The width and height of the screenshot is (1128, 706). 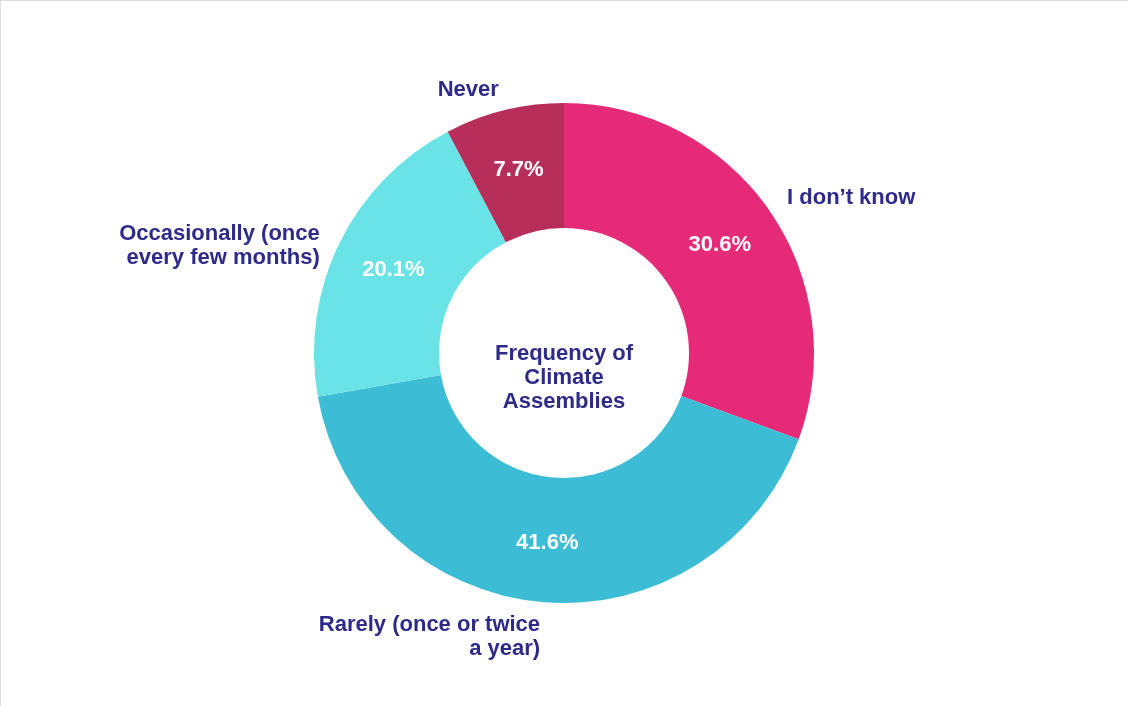 What do you see at coordinates (468, 88) in the screenshot?
I see `slice-label: Never` at bounding box center [468, 88].